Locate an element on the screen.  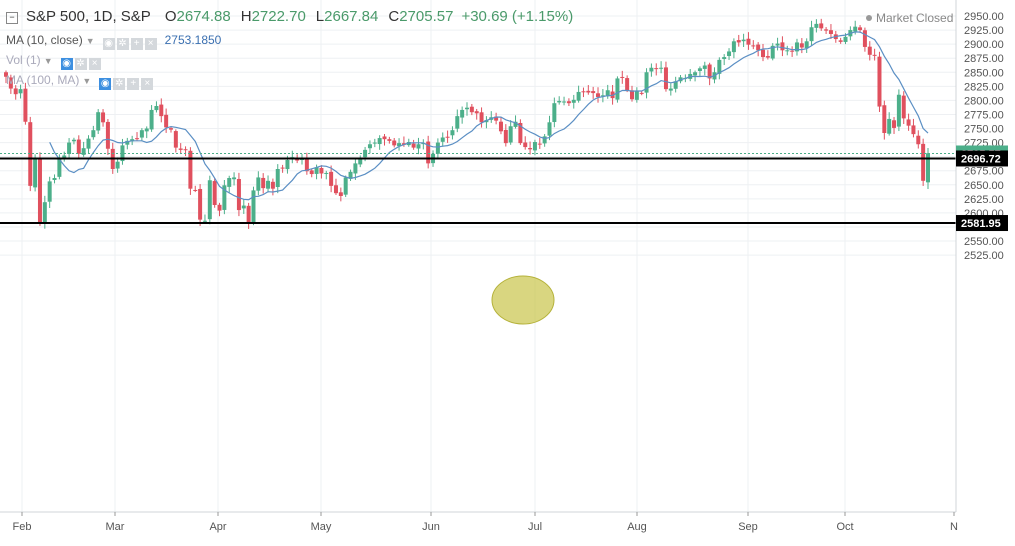
indicator-ma10: MA (10, close) ▼ ◉ ✲ + × 2753.1850 is located at coordinates (113, 41).